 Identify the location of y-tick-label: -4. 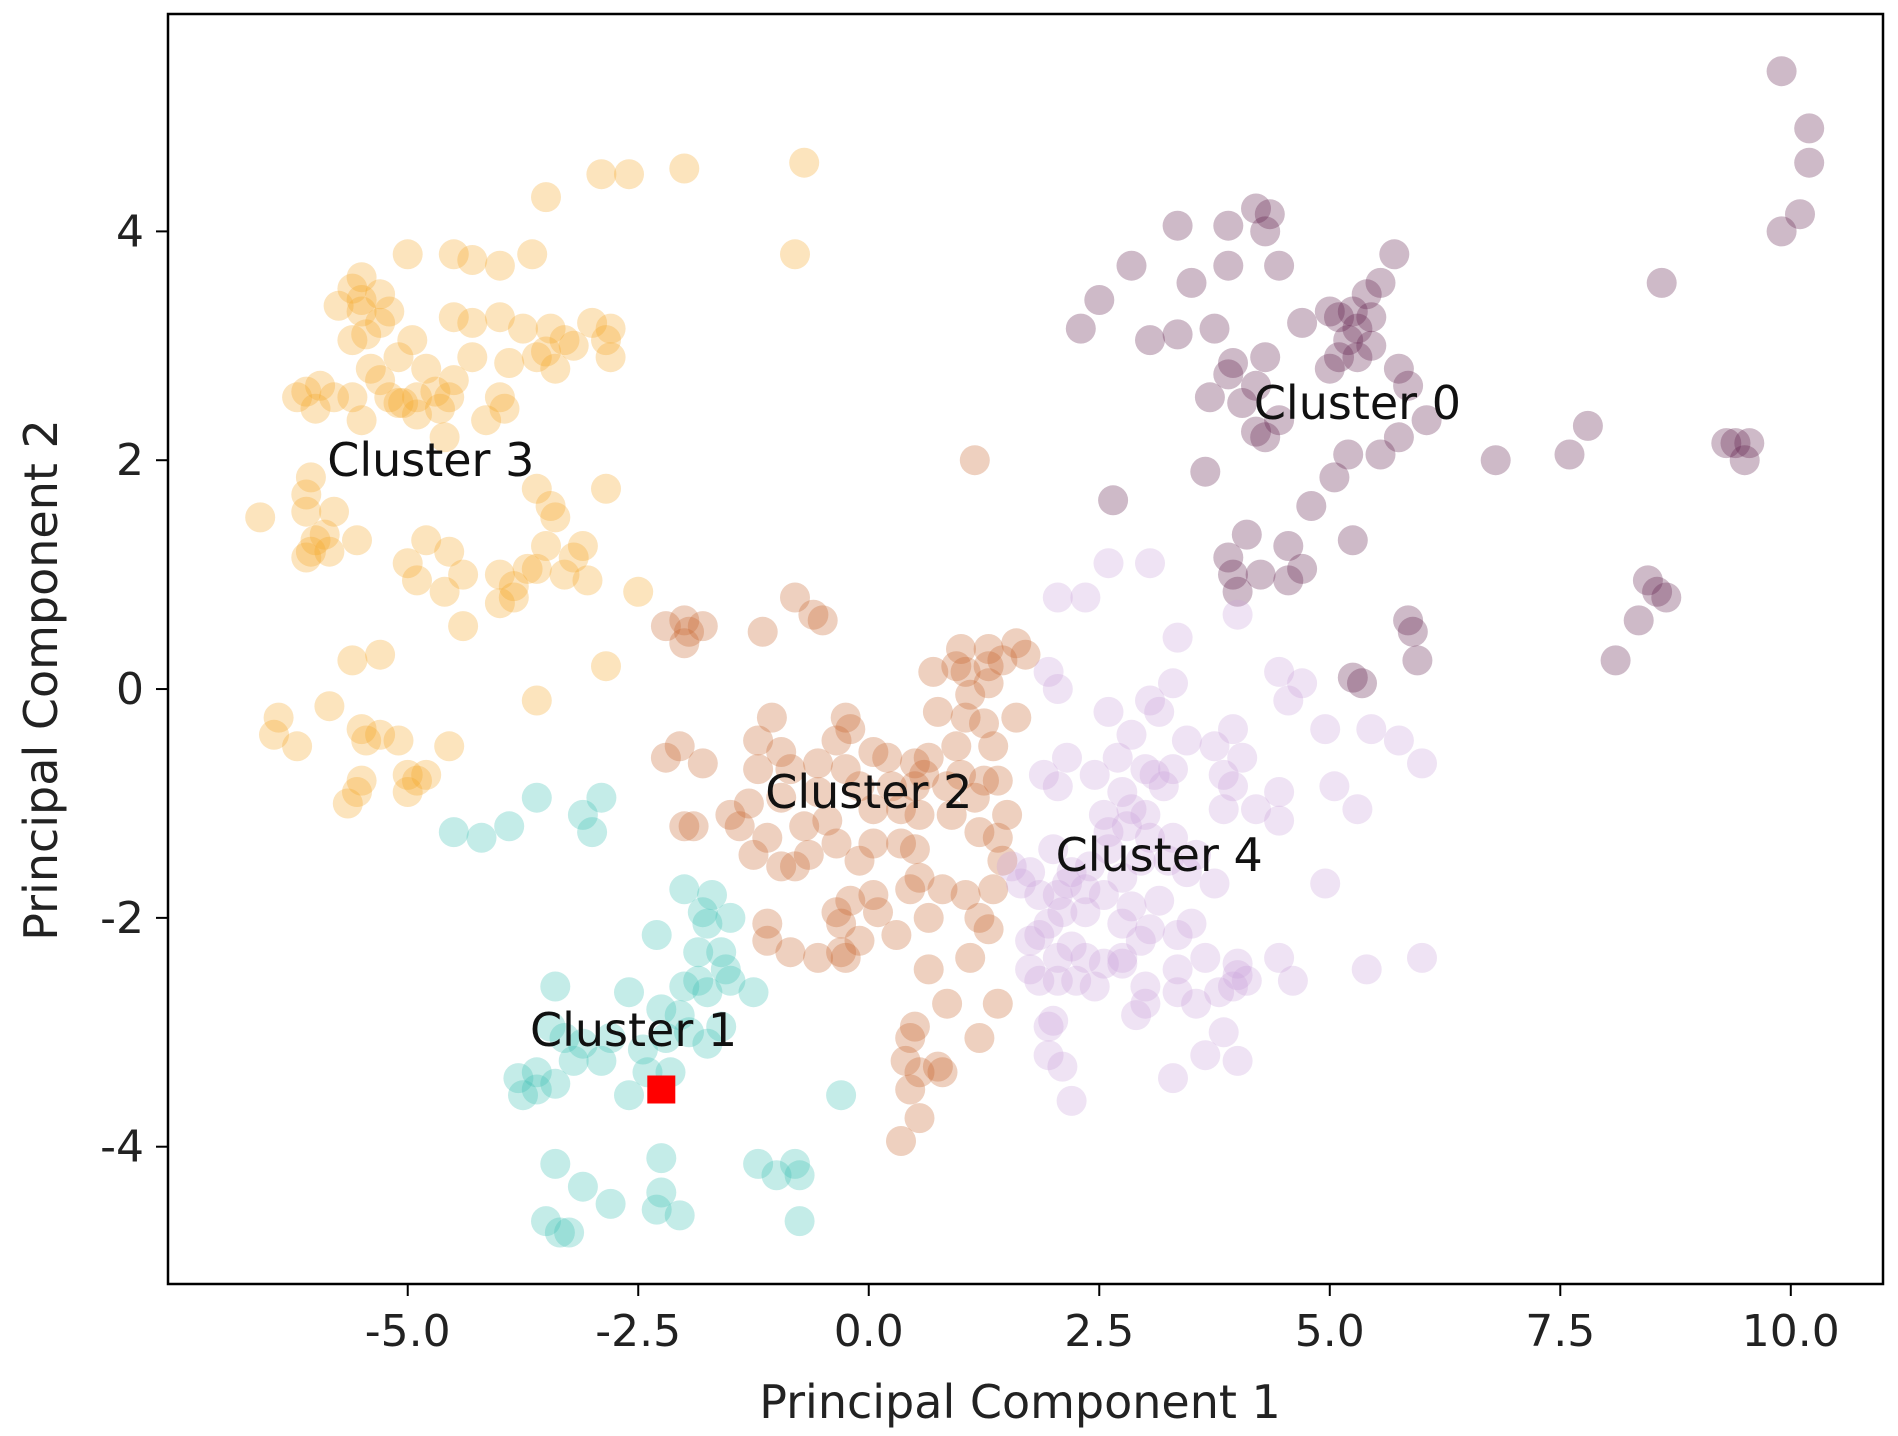
(122, 1147).